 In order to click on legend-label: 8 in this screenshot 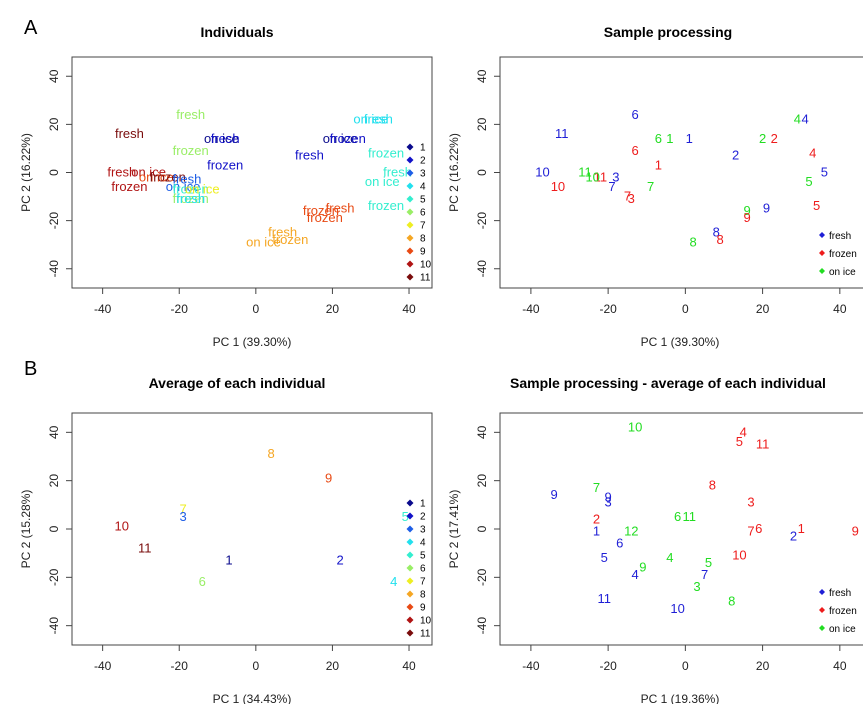, I will do `click(423, 239)`.